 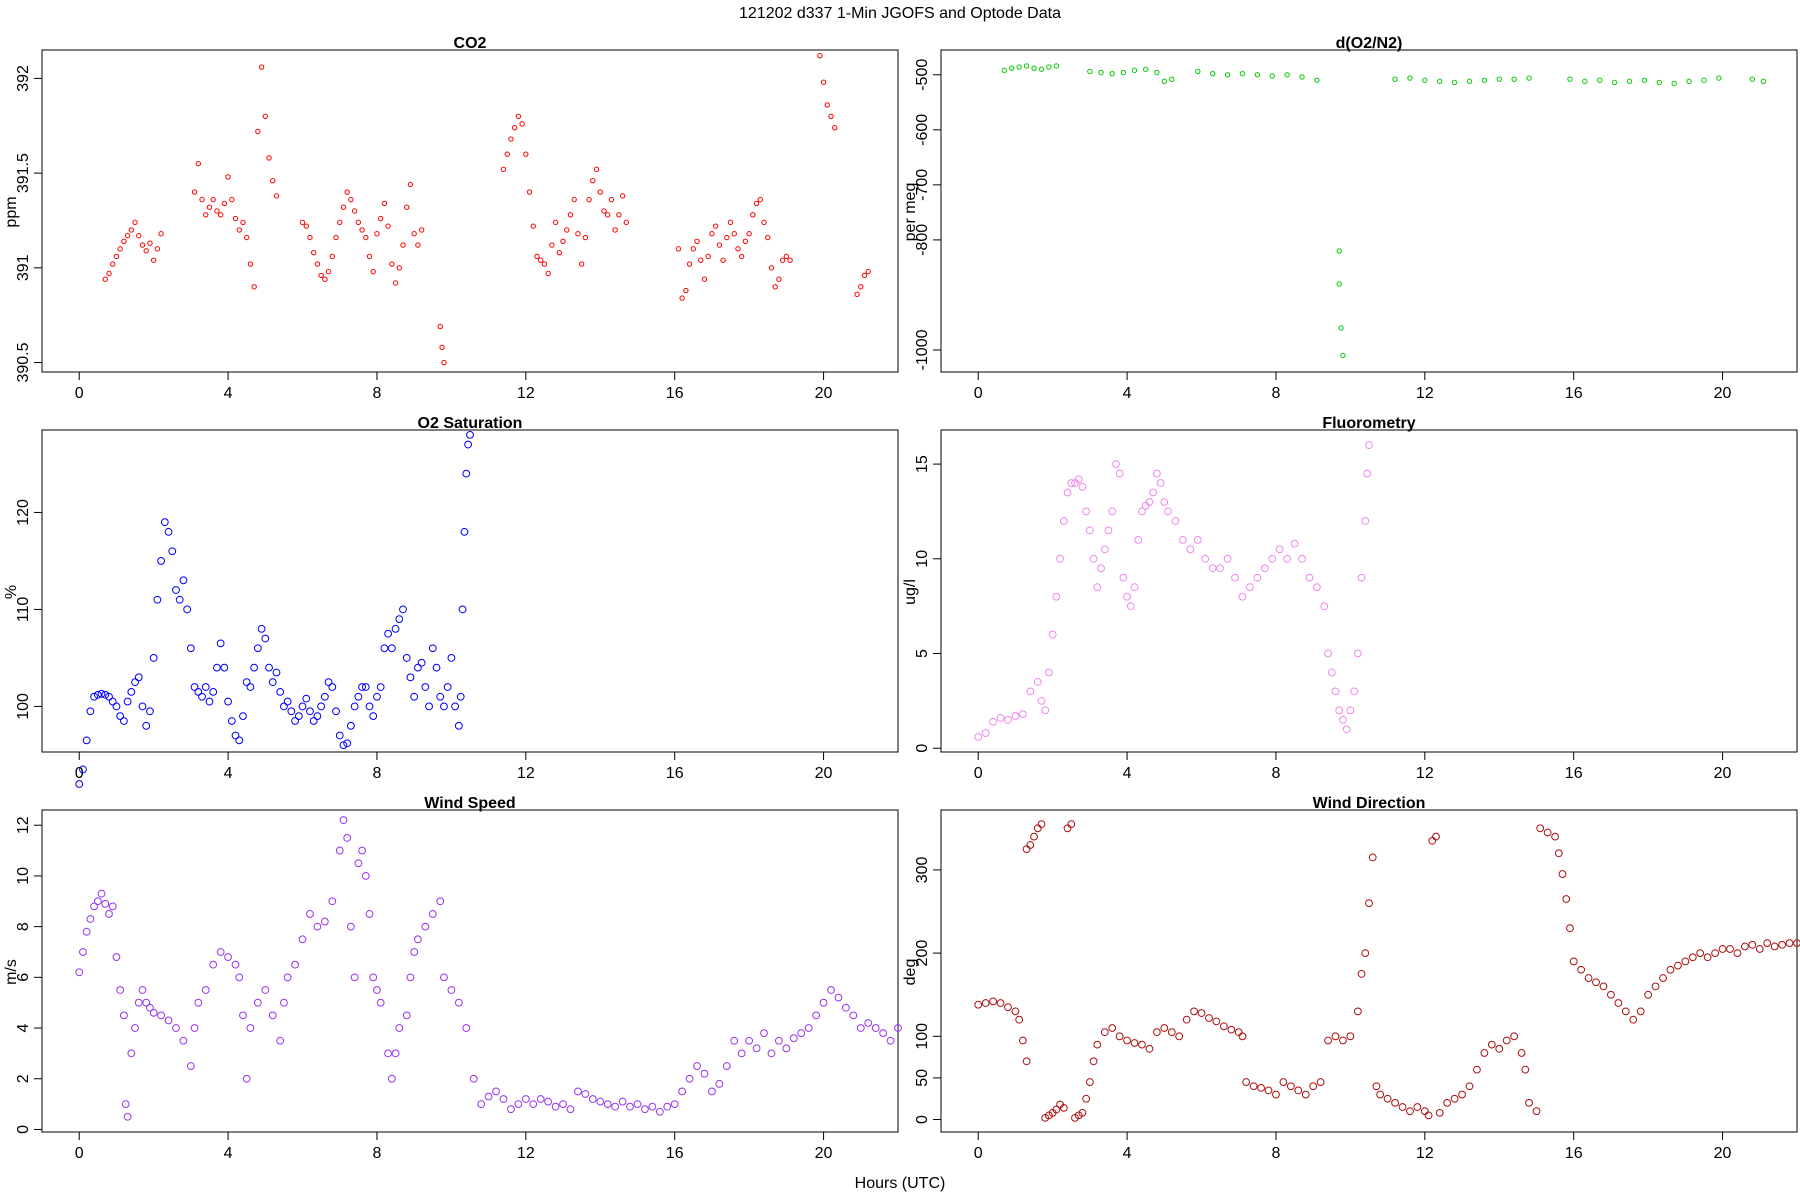 What do you see at coordinates (79, 1153) in the screenshot?
I see `wind-speed-x-tick-label: 0` at bounding box center [79, 1153].